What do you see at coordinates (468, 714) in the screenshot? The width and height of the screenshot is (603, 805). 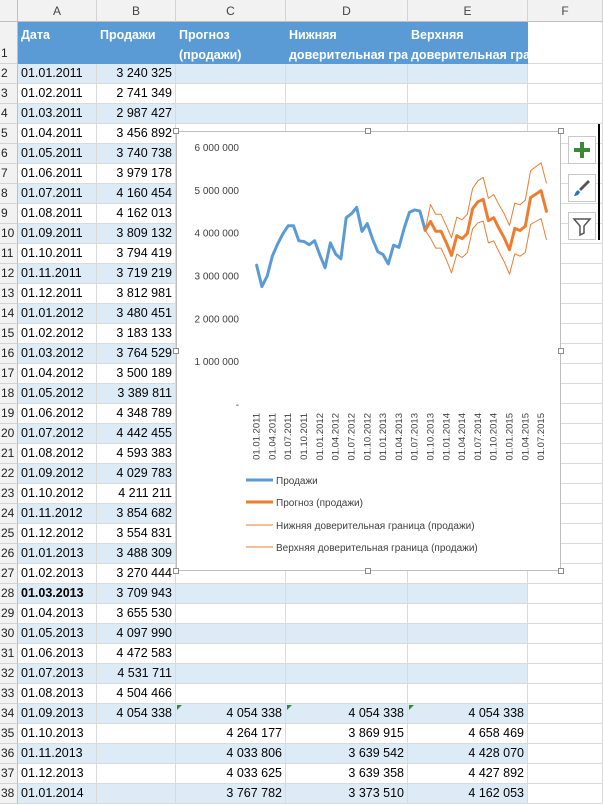 I see `cell-upper: 4 054 338` at bounding box center [468, 714].